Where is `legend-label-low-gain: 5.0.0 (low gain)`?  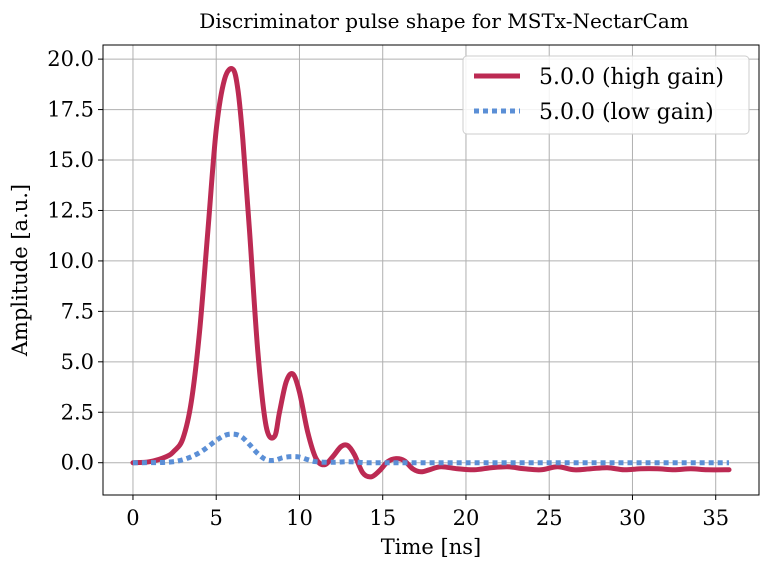
legend-label-low-gain: 5.0.0 (low gain) is located at coordinates (626, 112).